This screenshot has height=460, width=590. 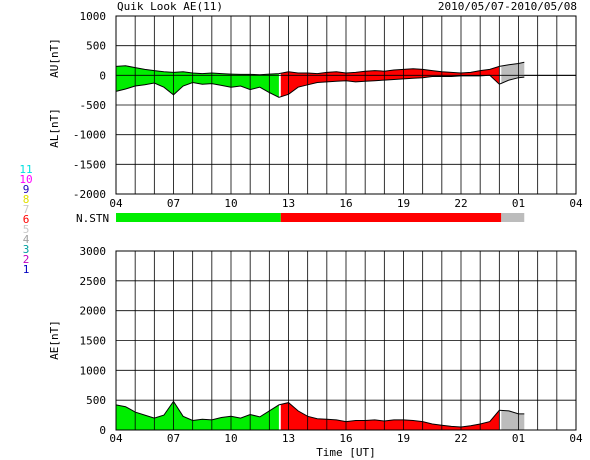 I want to click on au-al-xtick-label: 07, so click(x=173, y=203).